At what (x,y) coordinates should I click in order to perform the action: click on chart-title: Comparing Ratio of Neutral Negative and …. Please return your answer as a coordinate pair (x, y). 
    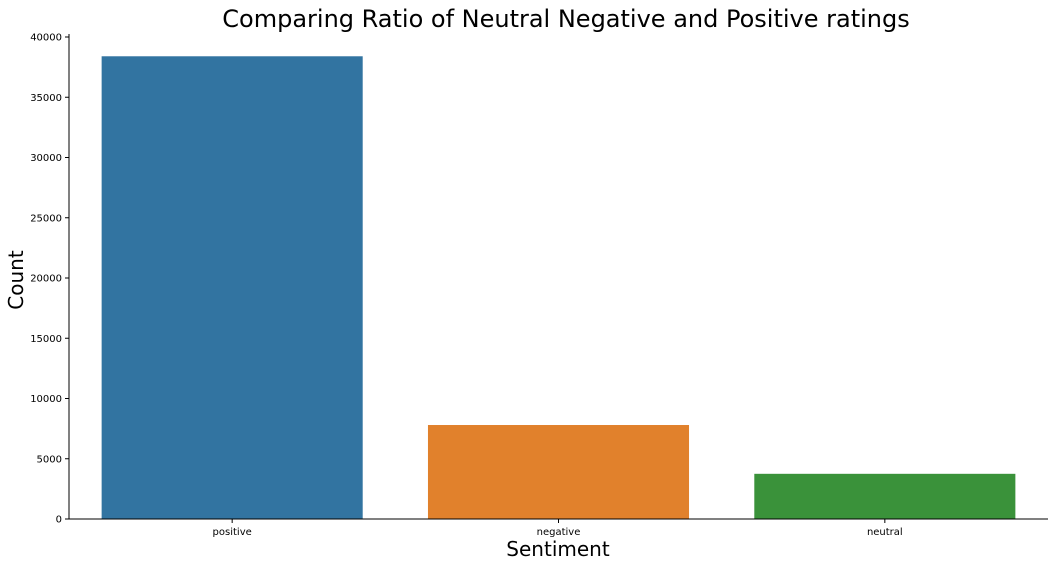
    Looking at the image, I should click on (565, 19).